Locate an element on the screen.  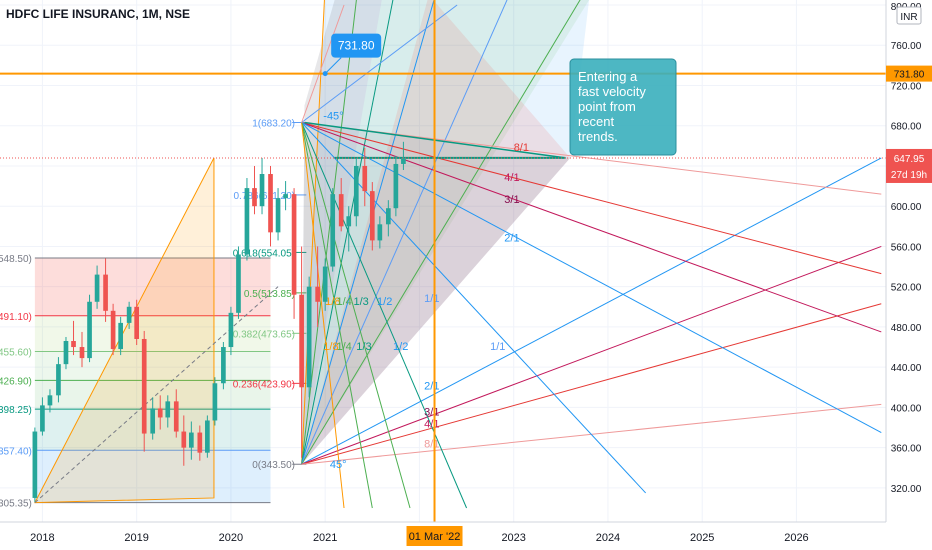
cursor-date-label: 01 Mar '22 is located at coordinates (435, 537).